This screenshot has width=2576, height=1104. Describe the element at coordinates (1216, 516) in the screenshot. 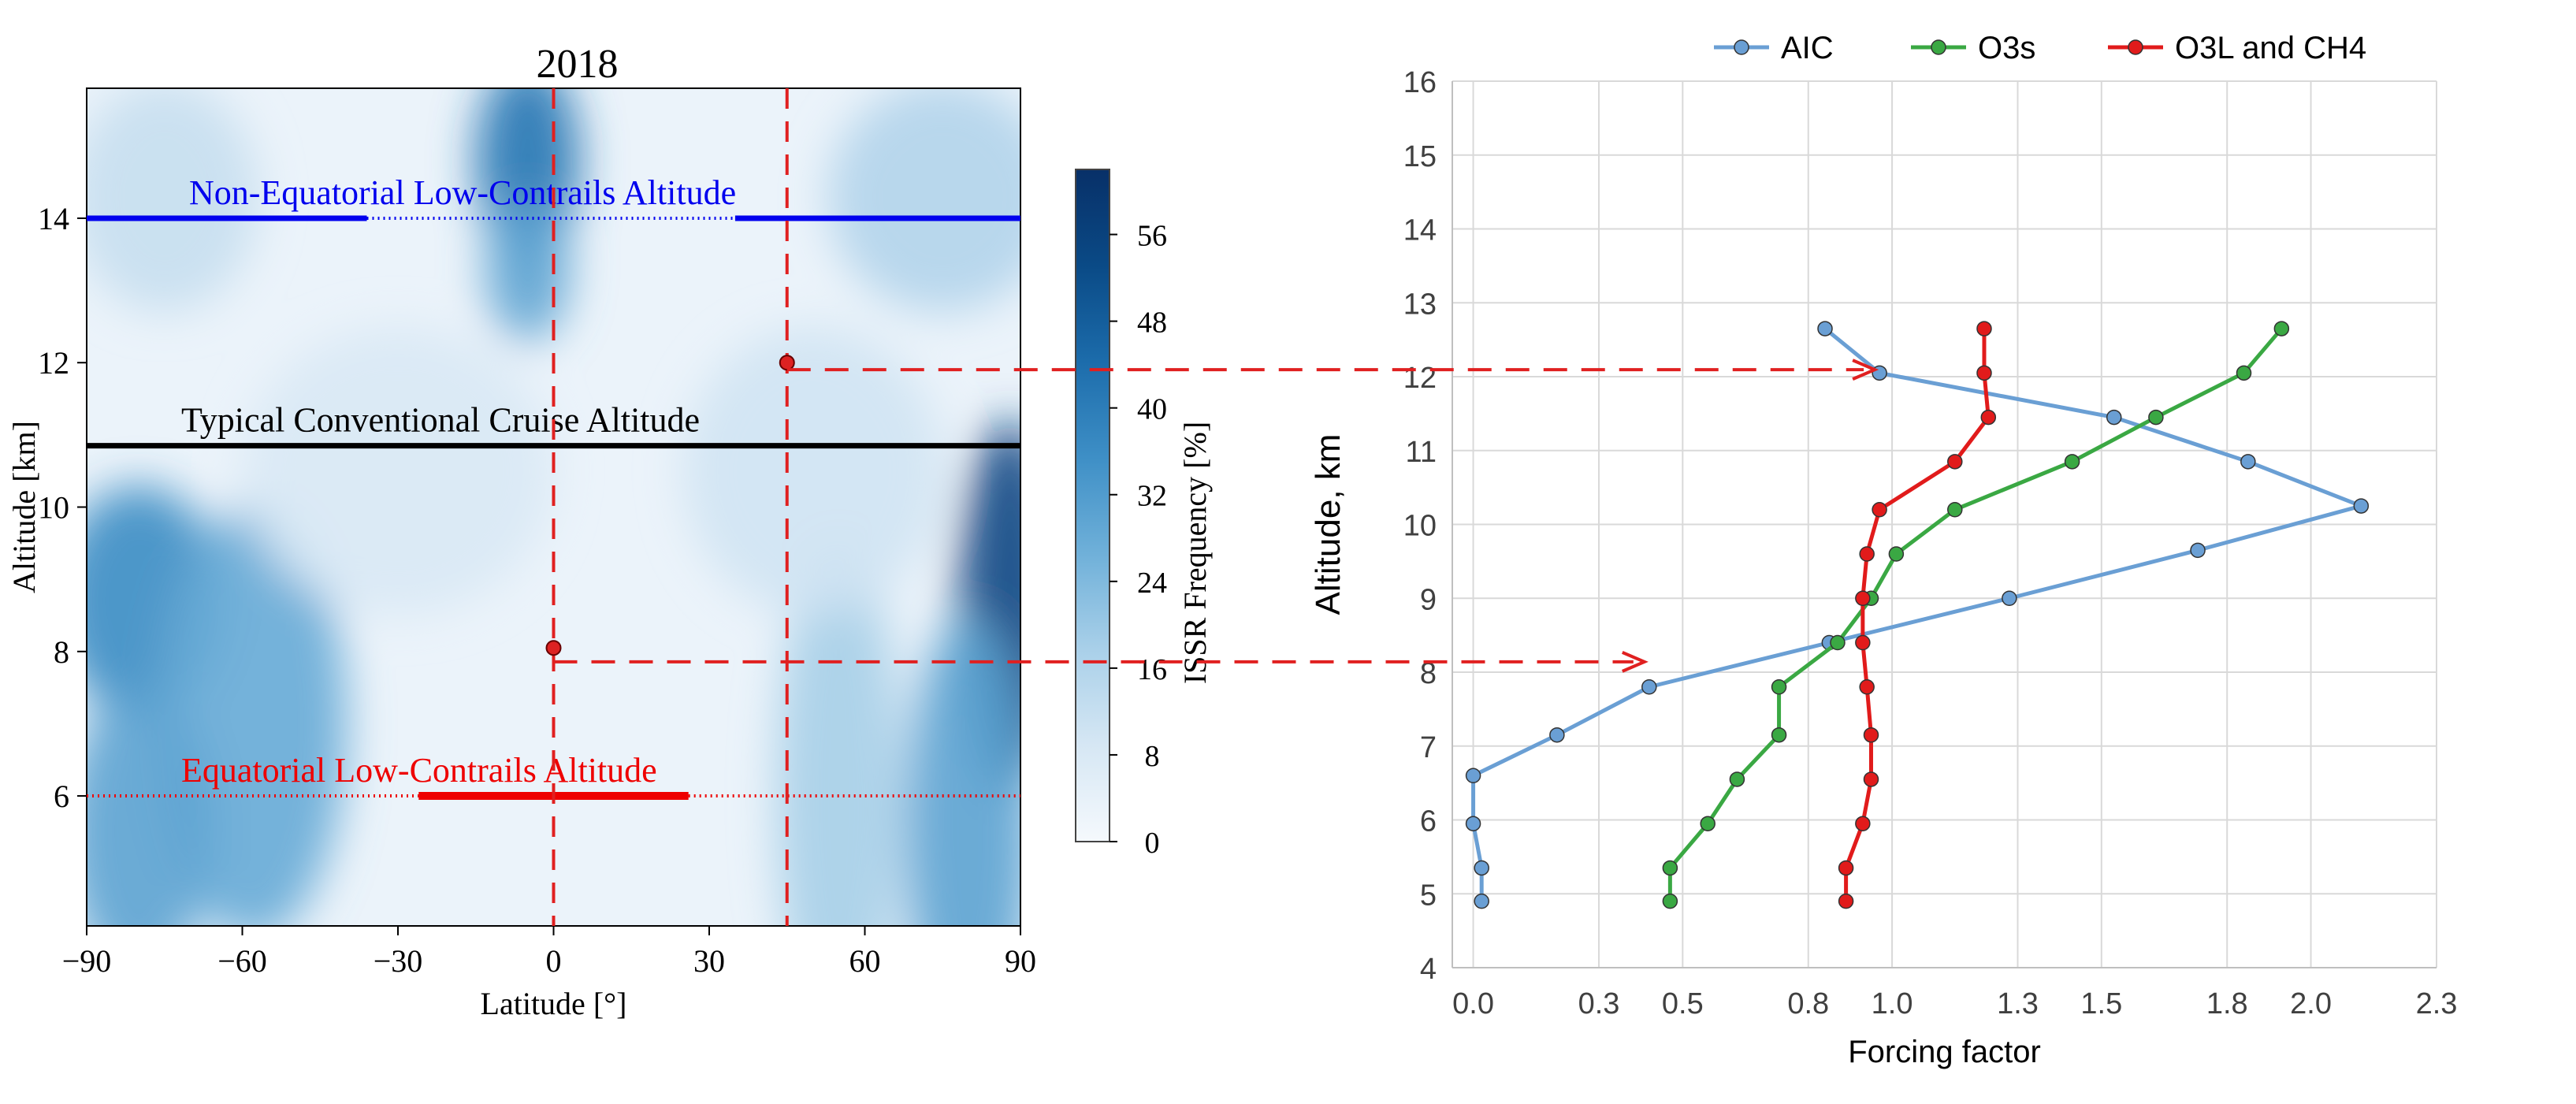

I see `connector-arrows` at that location.